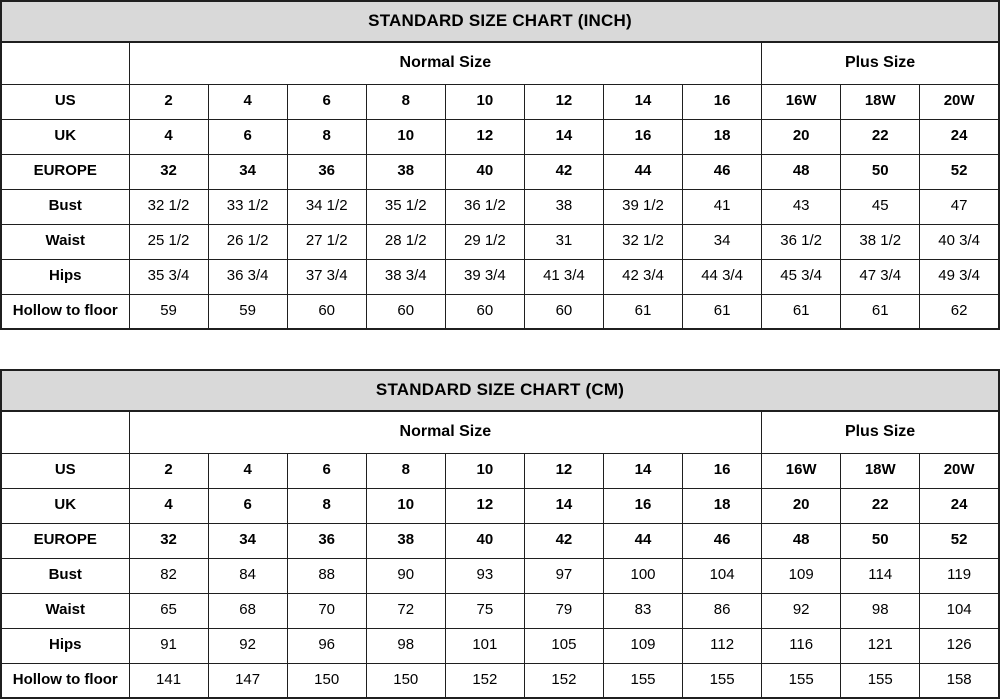 This screenshot has height=700, width=1000. I want to click on size-cell: 40 3/4, so click(959, 241).